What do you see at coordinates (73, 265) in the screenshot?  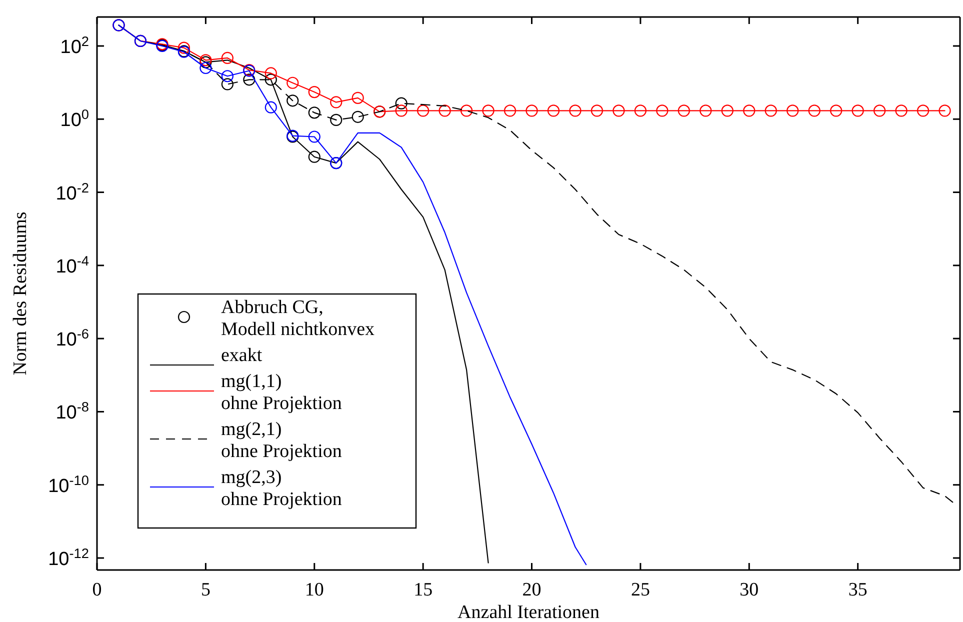 I see `y-tick-label: 10$^{-4}$` at bounding box center [73, 265].